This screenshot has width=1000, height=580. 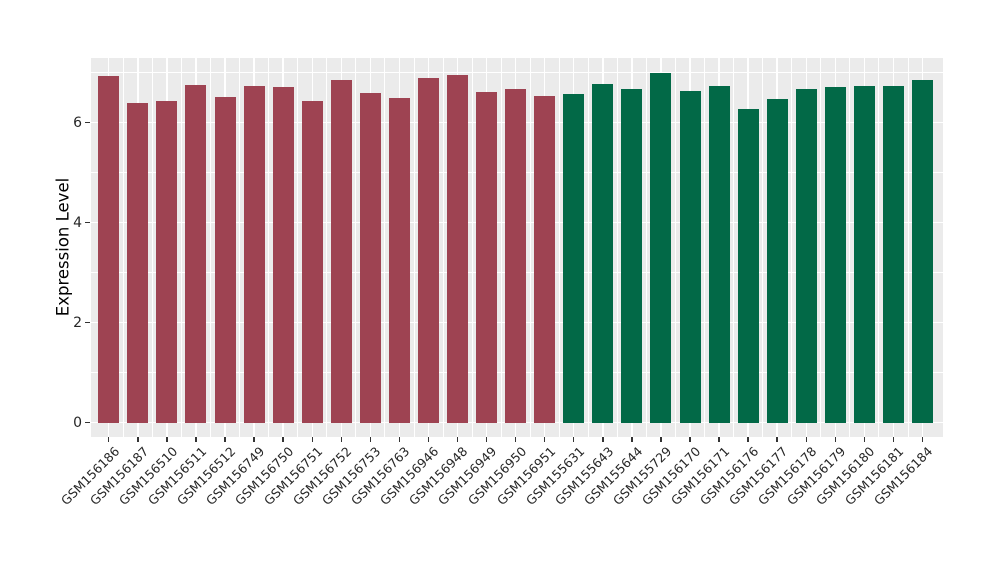 I want to click on bar-GSM156951, so click(x=545, y=259).